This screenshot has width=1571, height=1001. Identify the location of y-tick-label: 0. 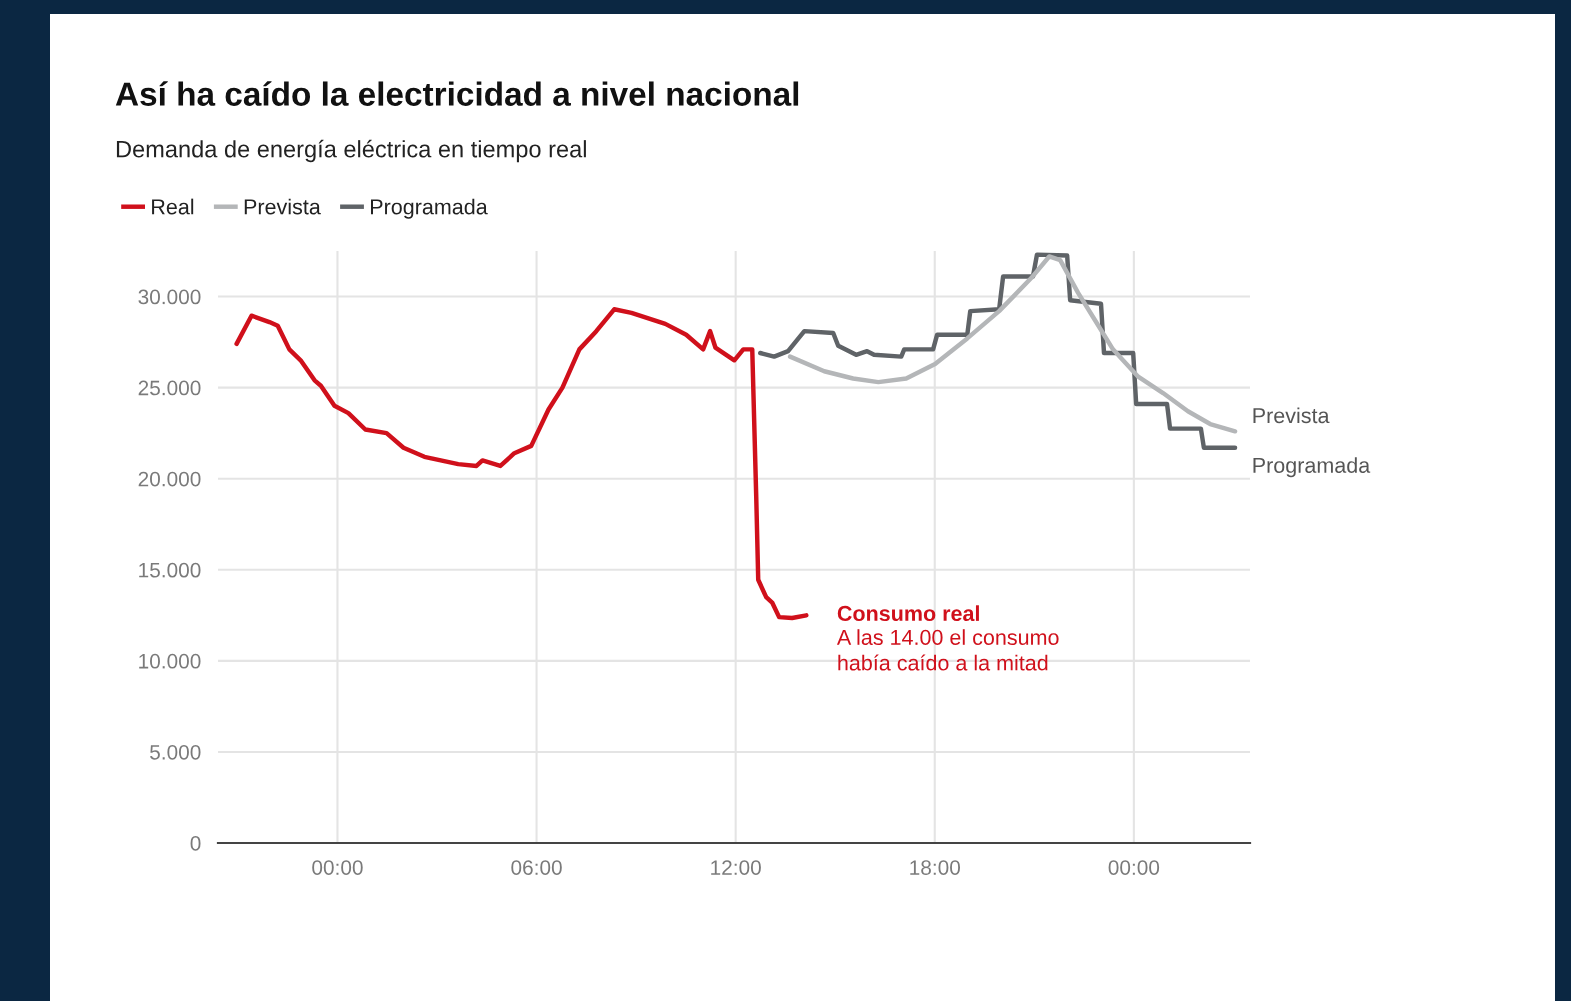
(195, 843).